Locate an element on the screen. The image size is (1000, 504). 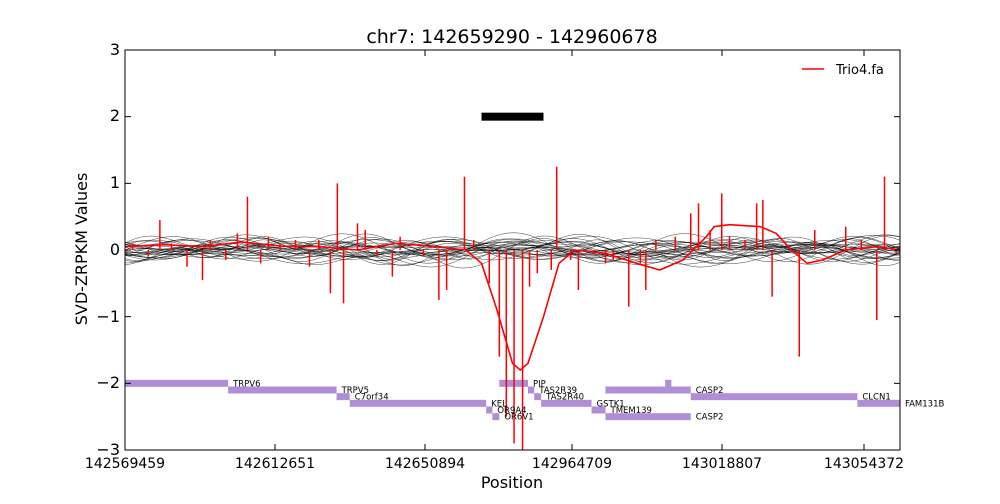
y-tick-labels: 3 2 1 0 −1 −2 −3 is located at coordinates (108, 249).